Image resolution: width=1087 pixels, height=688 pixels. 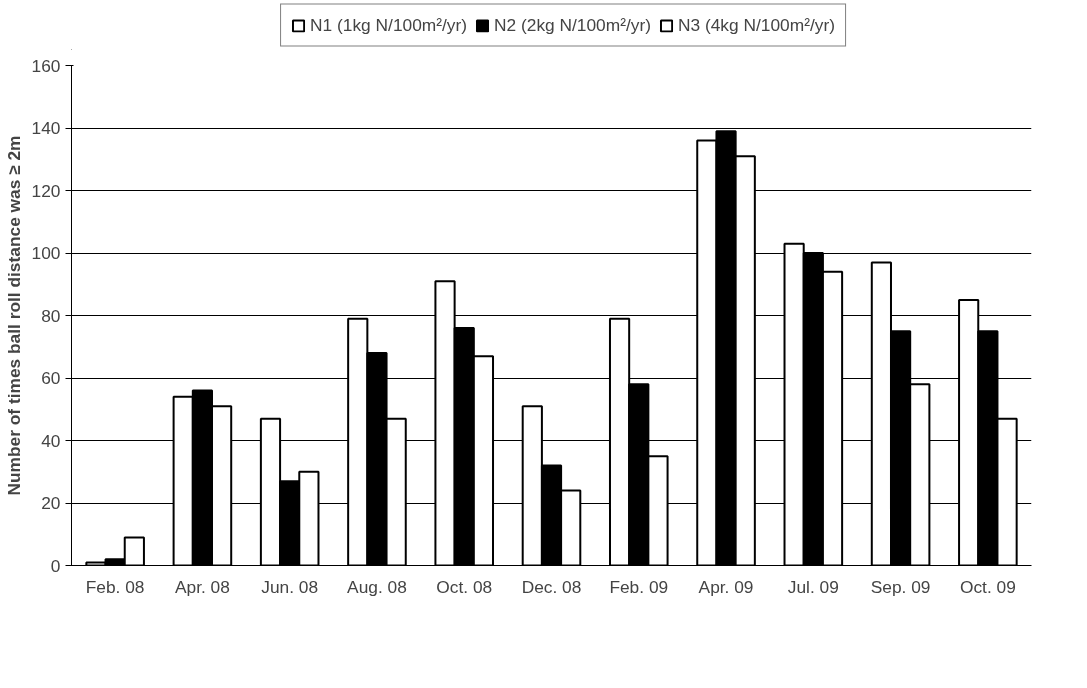 I want to click on legend-label: N3 (4kg N/100m²/yr), so click(x=756, y=25).